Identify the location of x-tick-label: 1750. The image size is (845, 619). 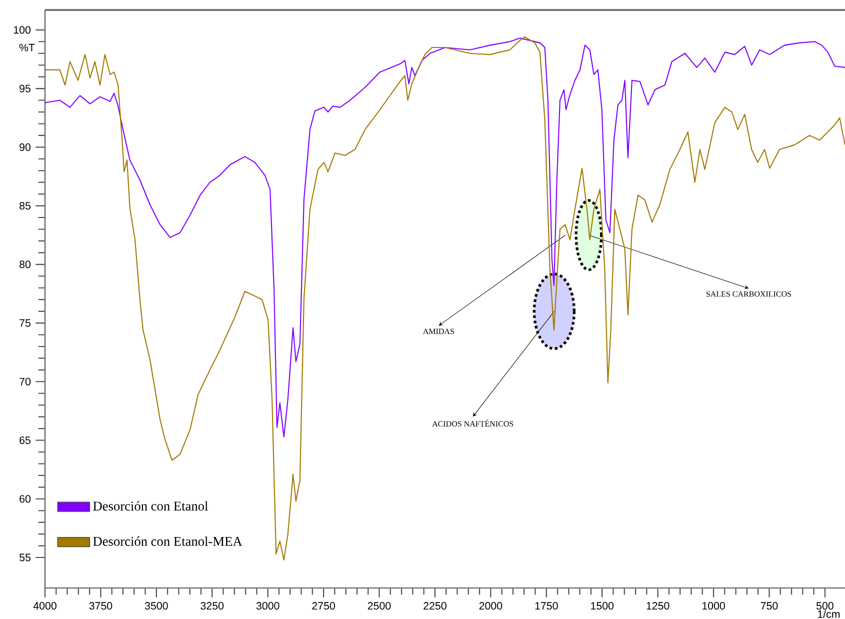
(546, 606).